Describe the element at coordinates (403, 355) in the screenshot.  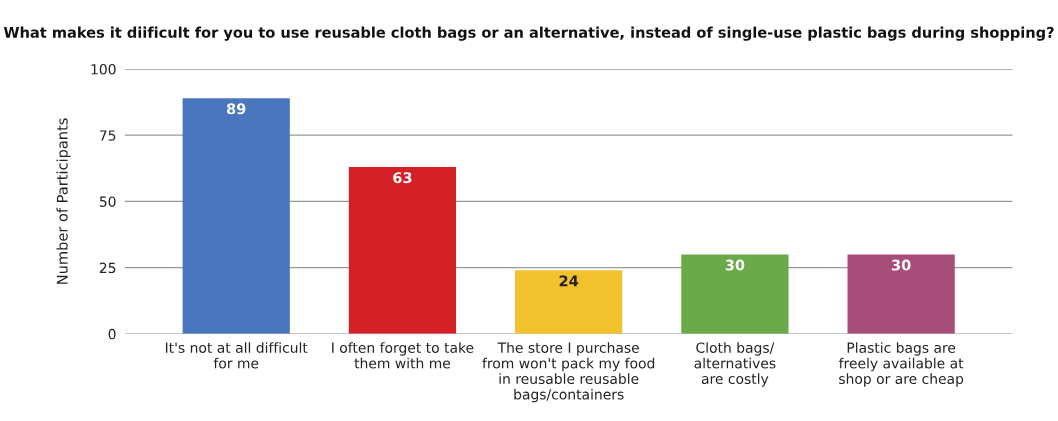
I see `x-tick-label: I often forget to take them with me` at that location.